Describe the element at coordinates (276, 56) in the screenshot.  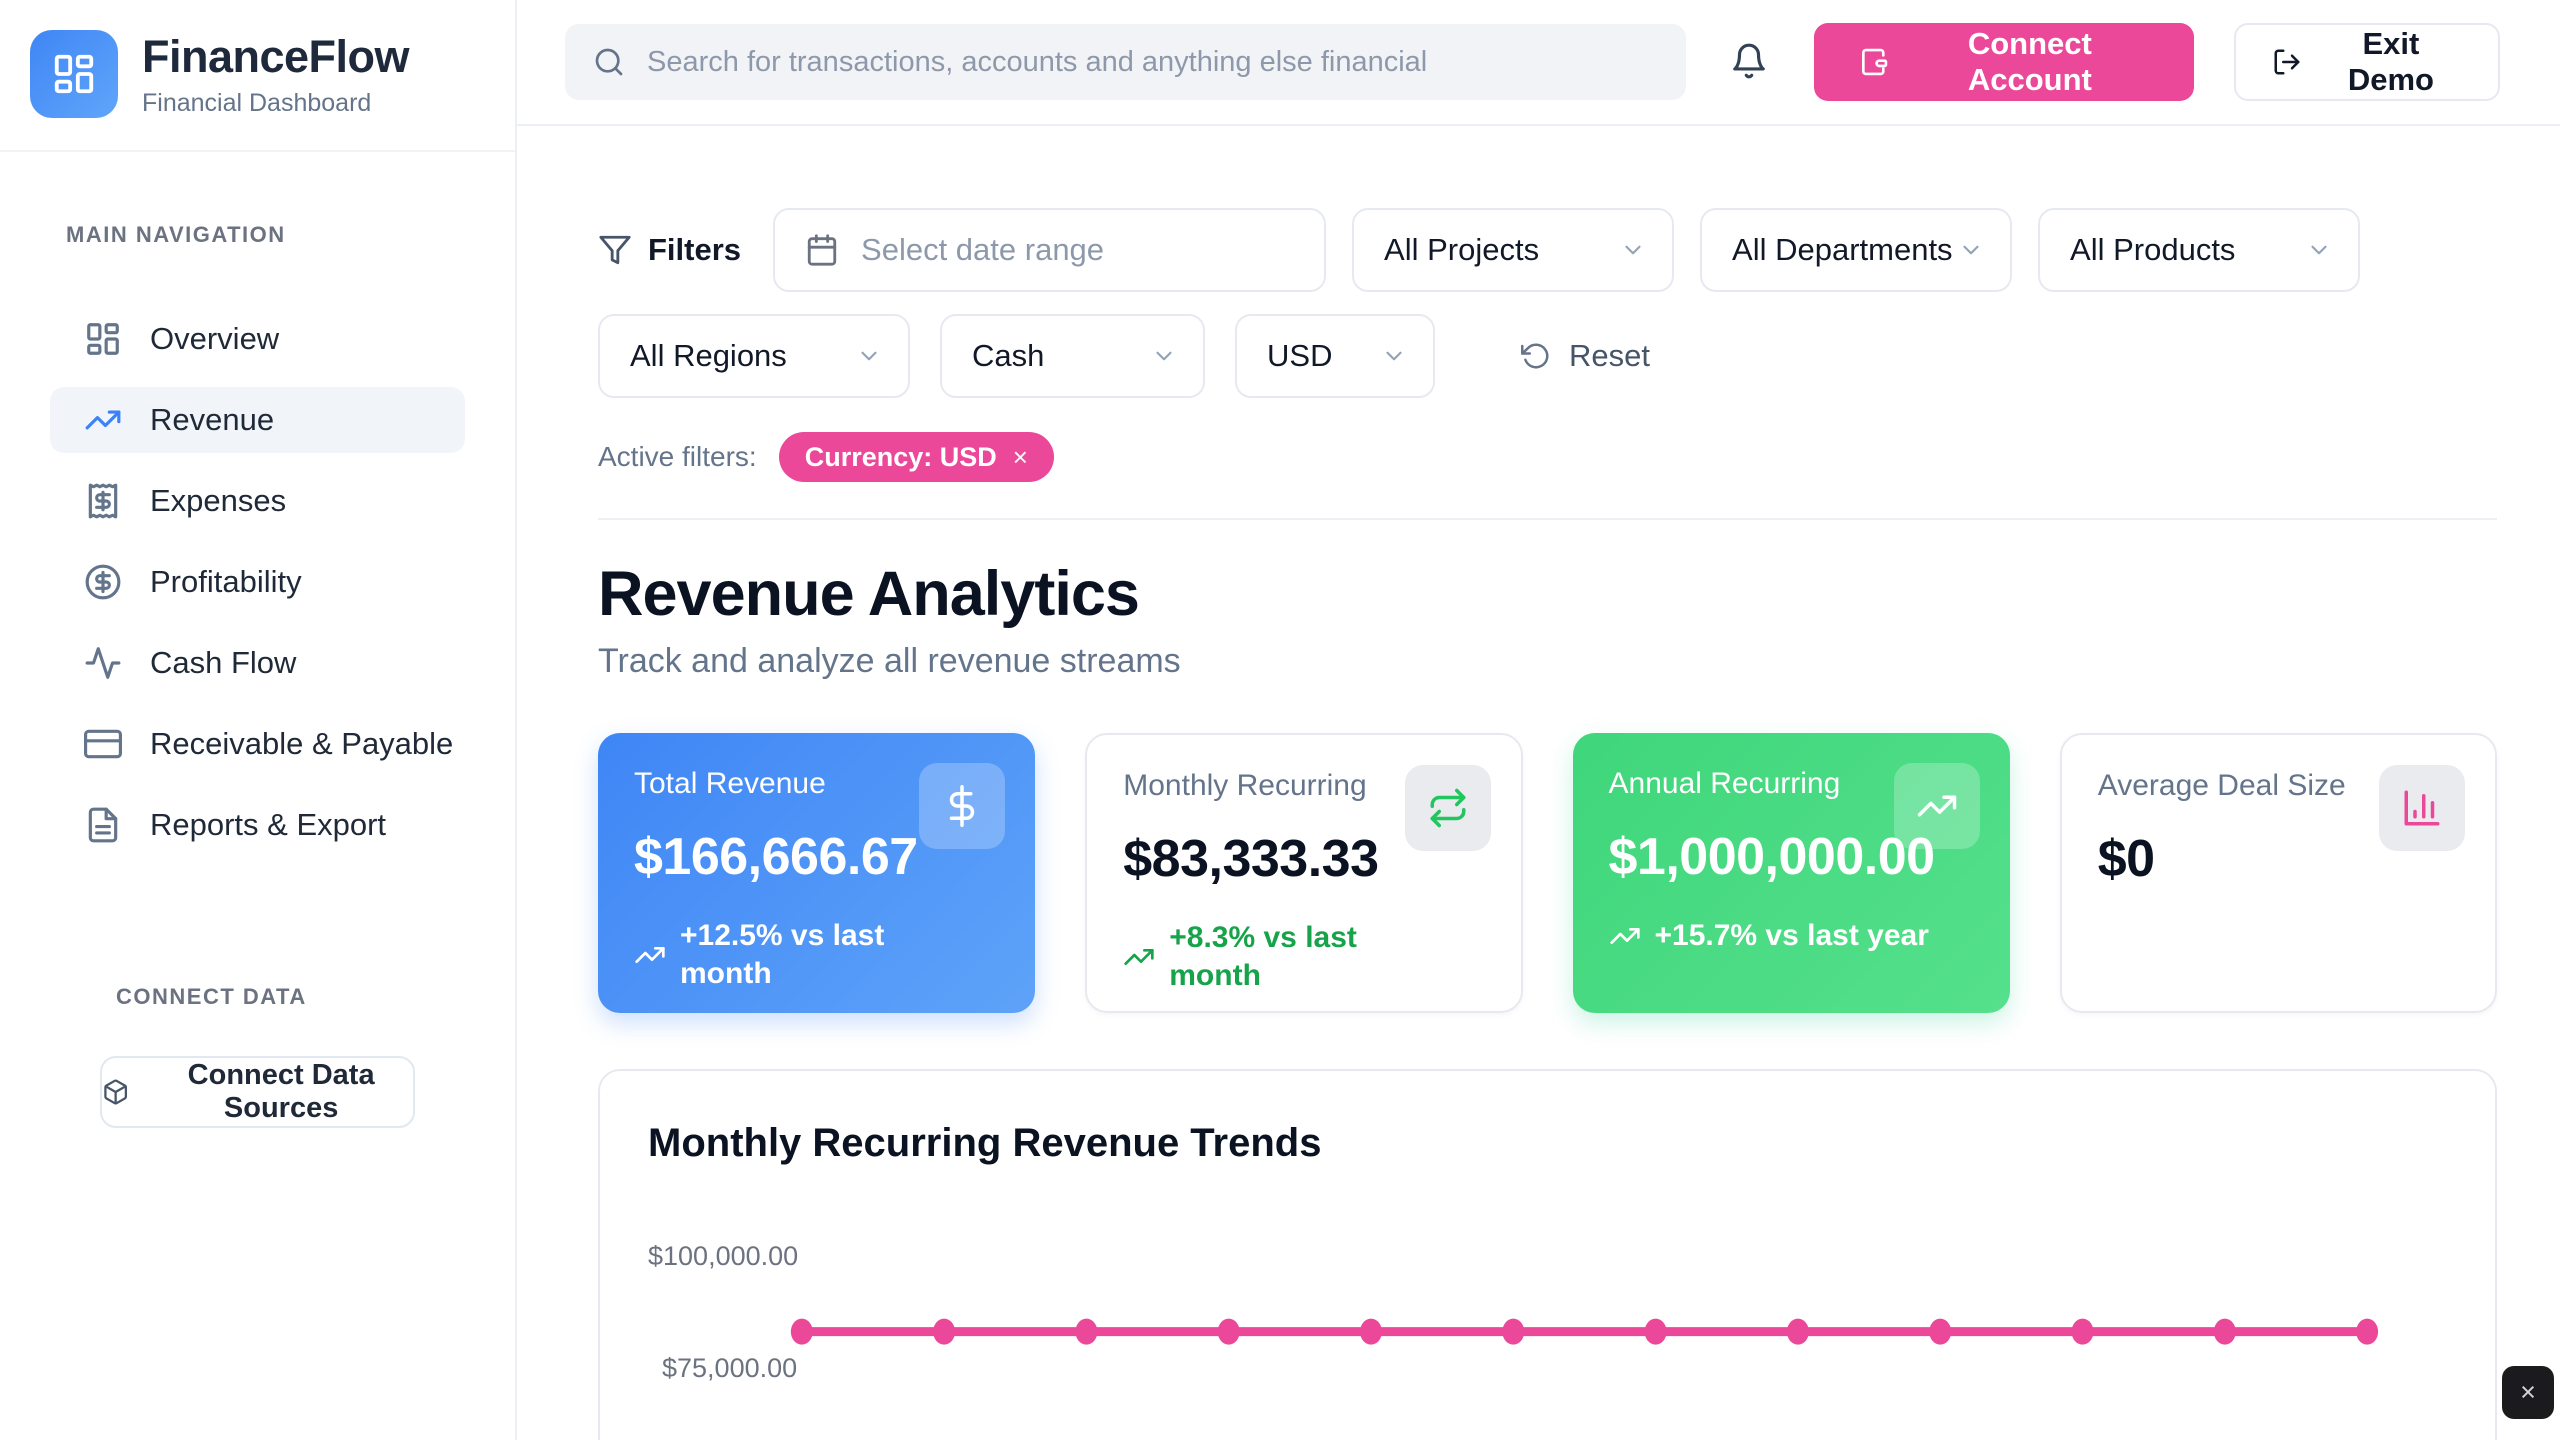
I see `app-name: FinanceFlow` at that location.